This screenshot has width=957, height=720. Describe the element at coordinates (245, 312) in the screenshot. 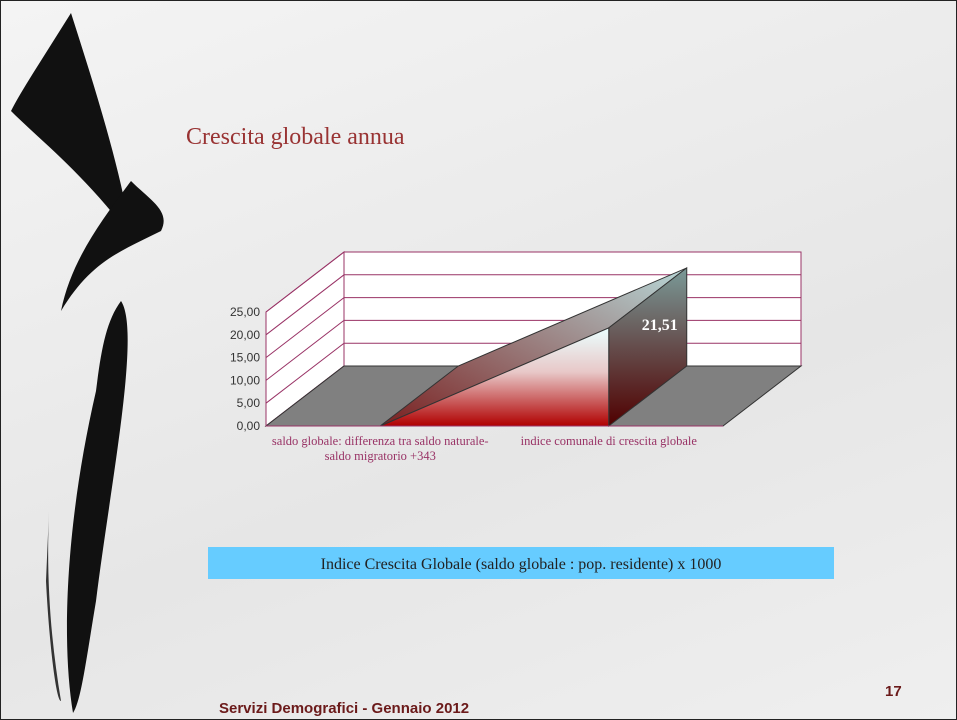

I see `y-tick-label: 25,00` at that location.